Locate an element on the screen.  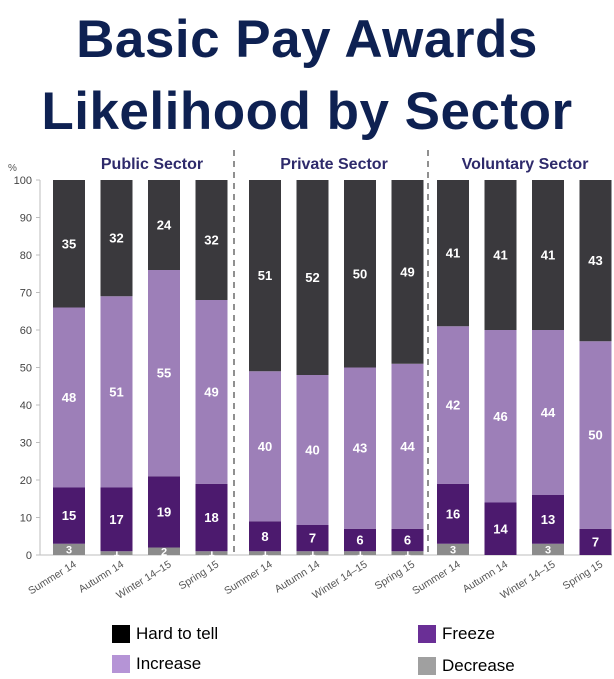
data-label-increase: 46 is located at coordinates (500, 416).